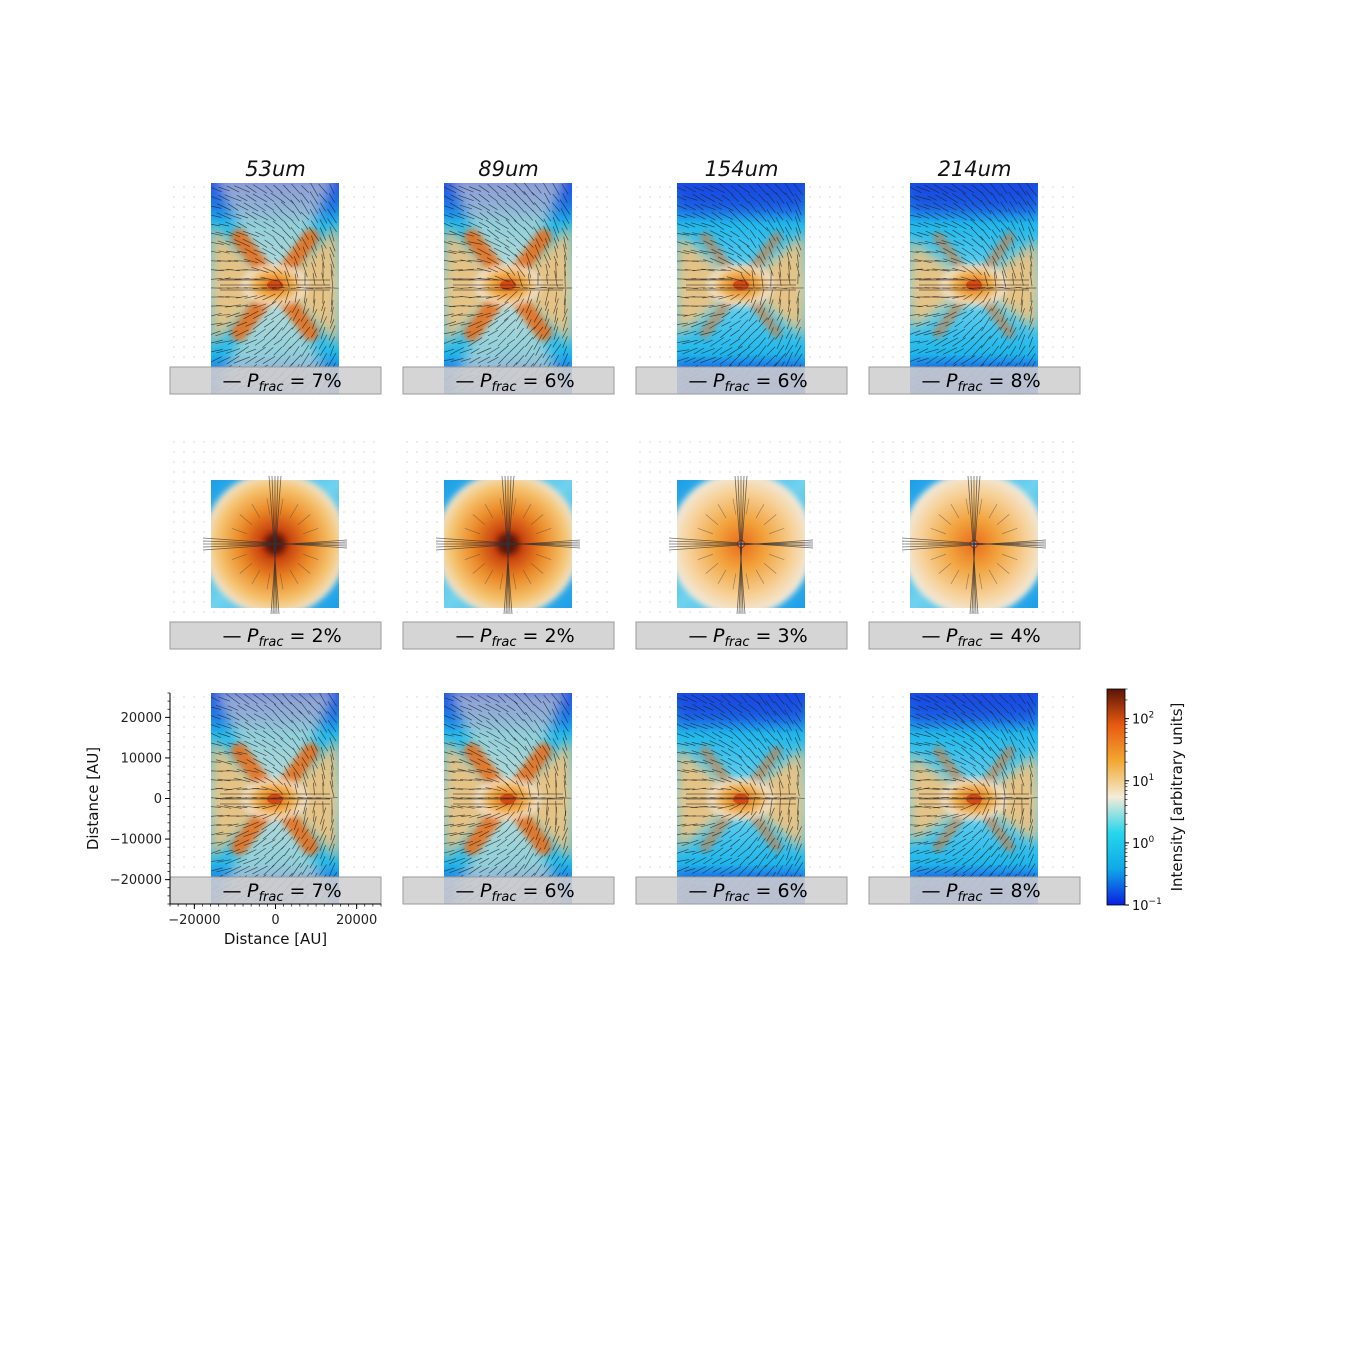 Image resolution: width=1350 pixels, height=1350 pixels. What do you see at coordinates (136, 880) in the screenshot?
I see `y-tick-label: −20000` at bounding box center [136, 880].